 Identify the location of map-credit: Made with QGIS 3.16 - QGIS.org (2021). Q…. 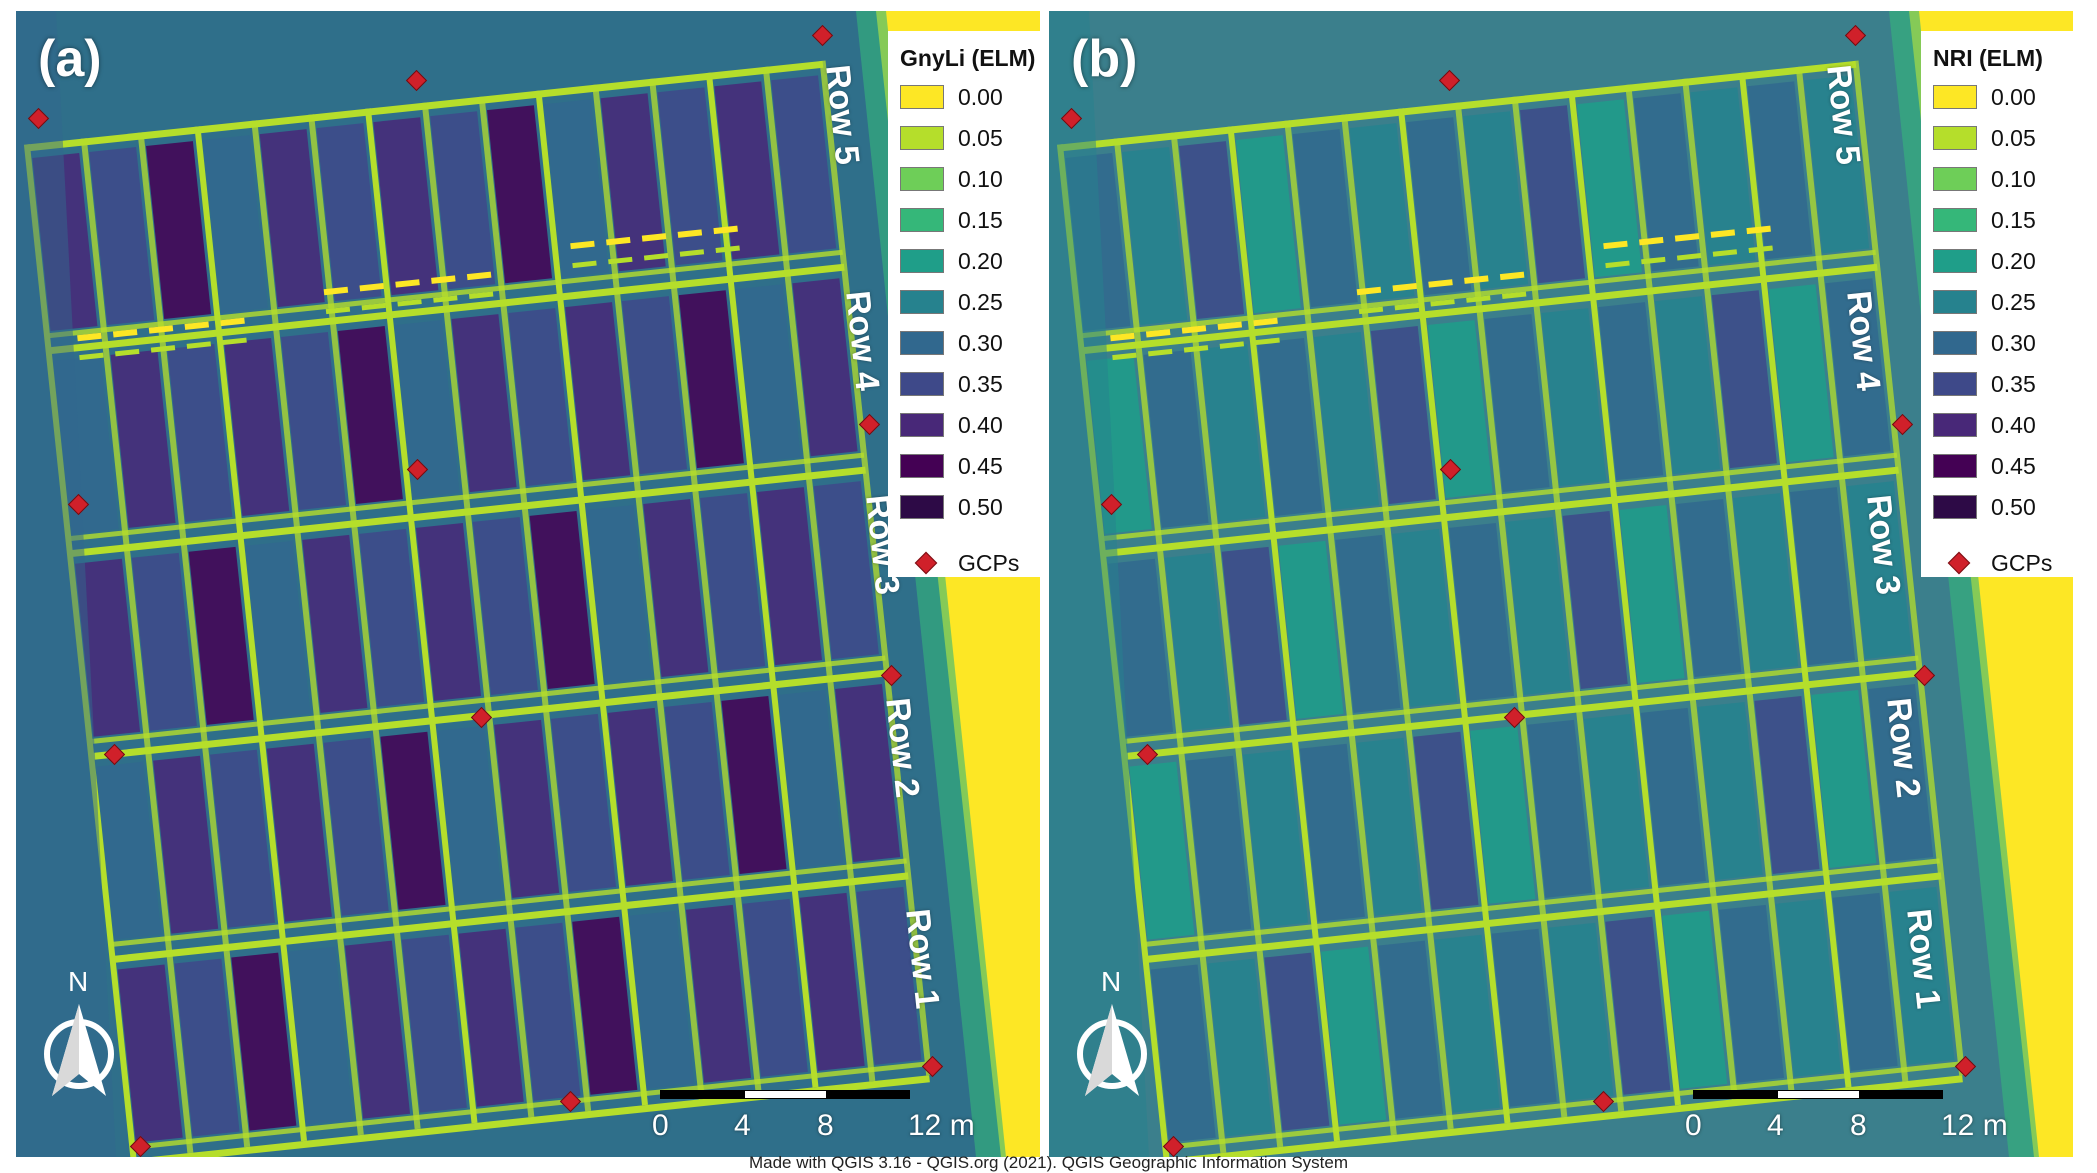
(1048, 1162).